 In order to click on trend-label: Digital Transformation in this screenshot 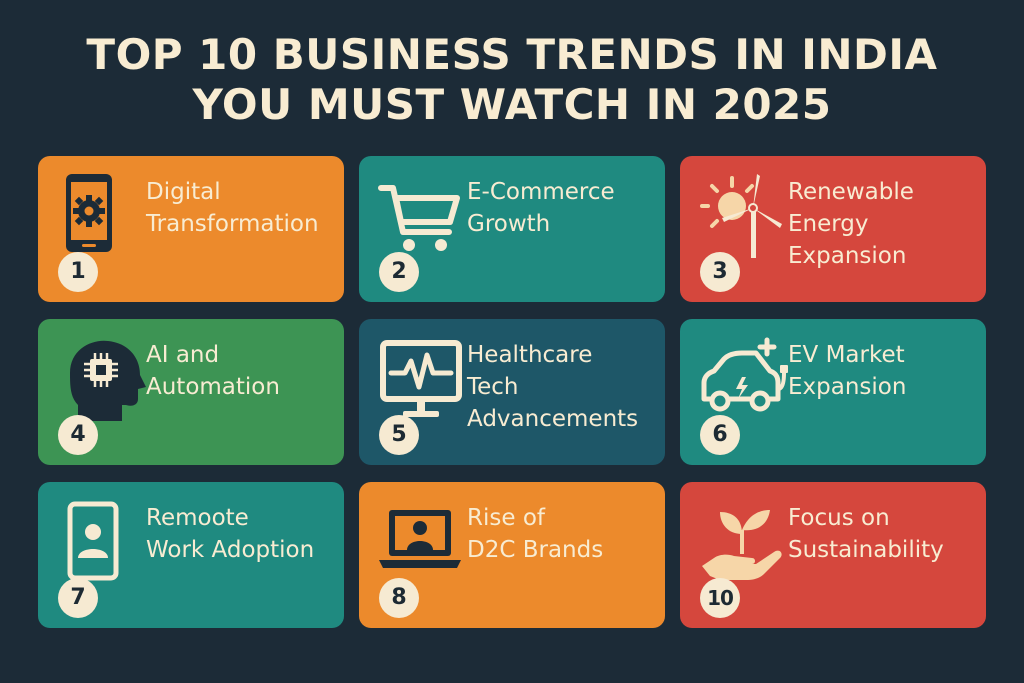, I will do `click(241, 208)`.